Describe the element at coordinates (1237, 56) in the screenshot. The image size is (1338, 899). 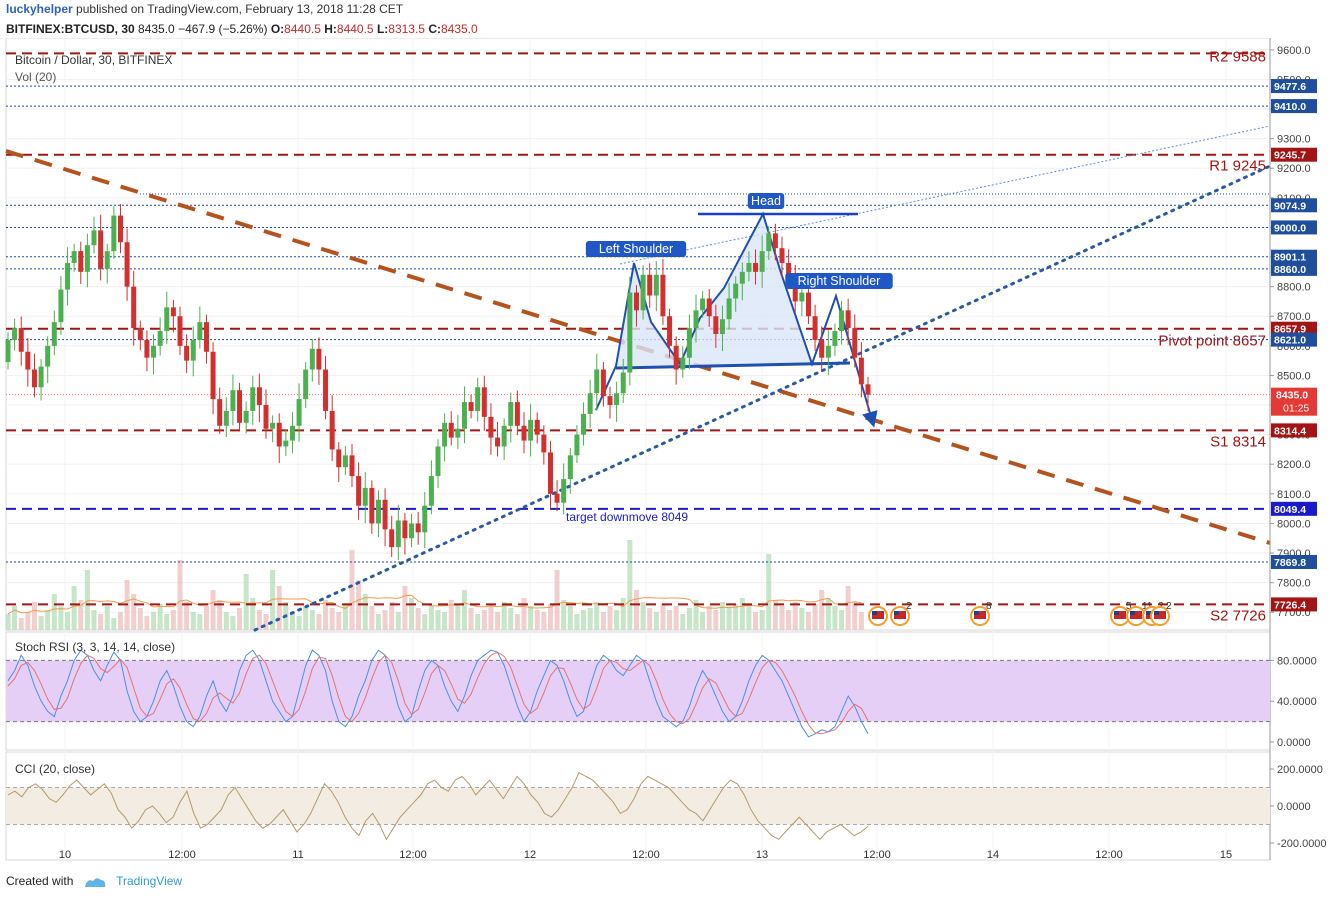
I see `level-label: R2 9588` at that location.